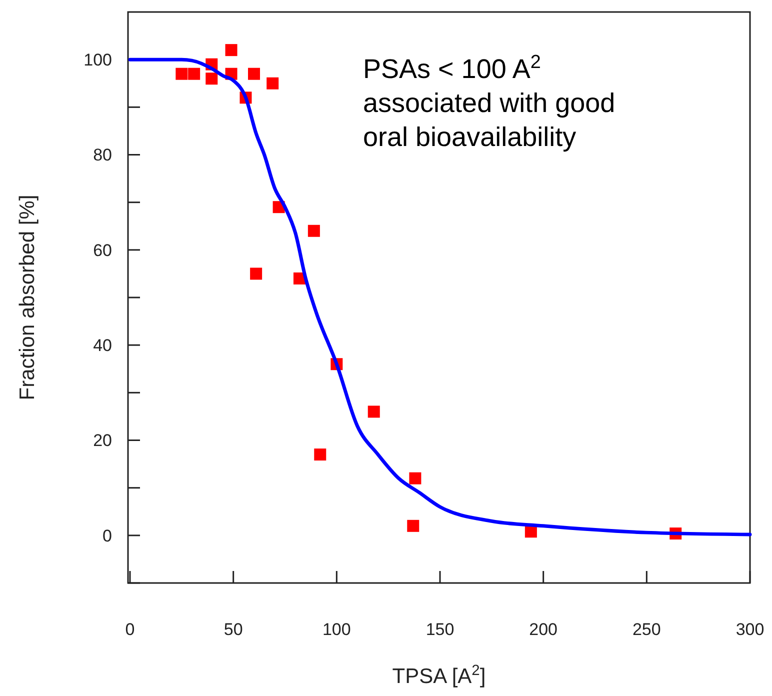 This screenshot has height=696, width=772. Describe the element at coordinates (233, 629) in the screenshot. I see `x-tick-label: 50` at that location.